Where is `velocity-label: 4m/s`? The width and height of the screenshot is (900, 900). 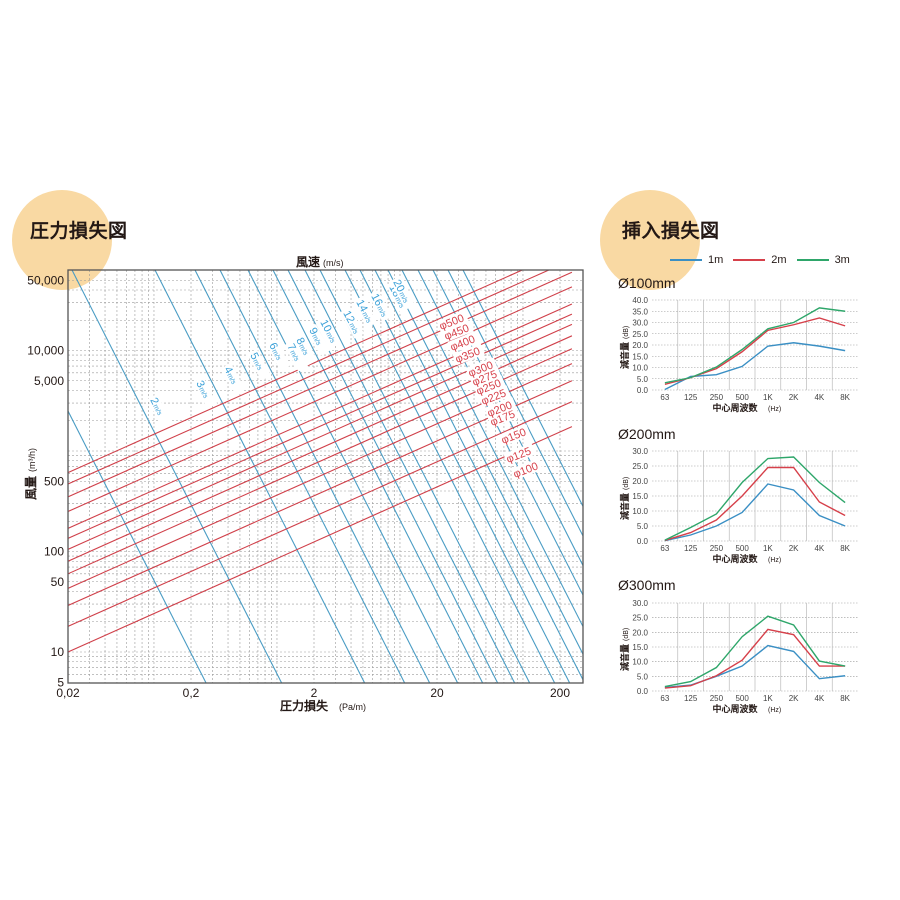
velocity-label: 4m/s is located at coordinates (233, 379).